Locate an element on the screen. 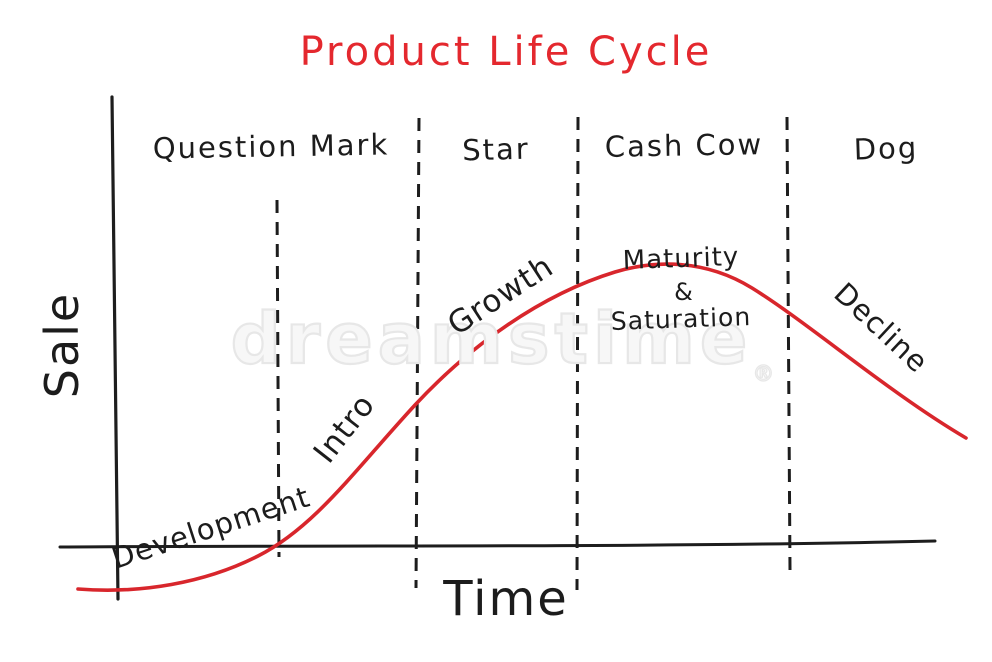  x-axis-line is located at coordinates (497, 544).